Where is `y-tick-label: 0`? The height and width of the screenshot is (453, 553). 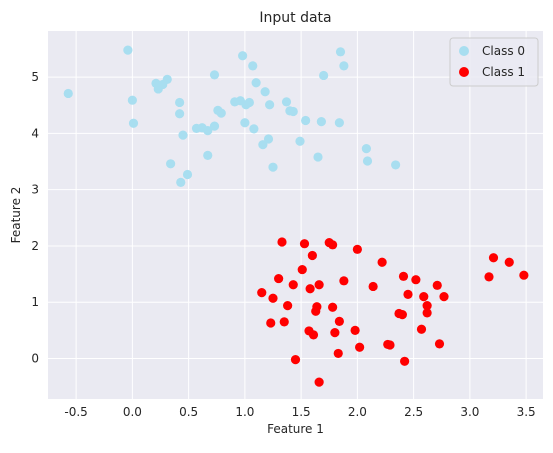 y-tick-label: 0 is located at coordinates (35, 358).